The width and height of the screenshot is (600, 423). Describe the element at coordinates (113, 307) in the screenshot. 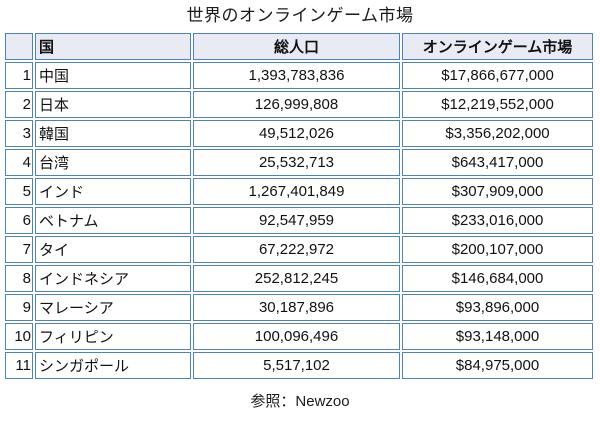

I see `country-cell: マレーシア` at that location.